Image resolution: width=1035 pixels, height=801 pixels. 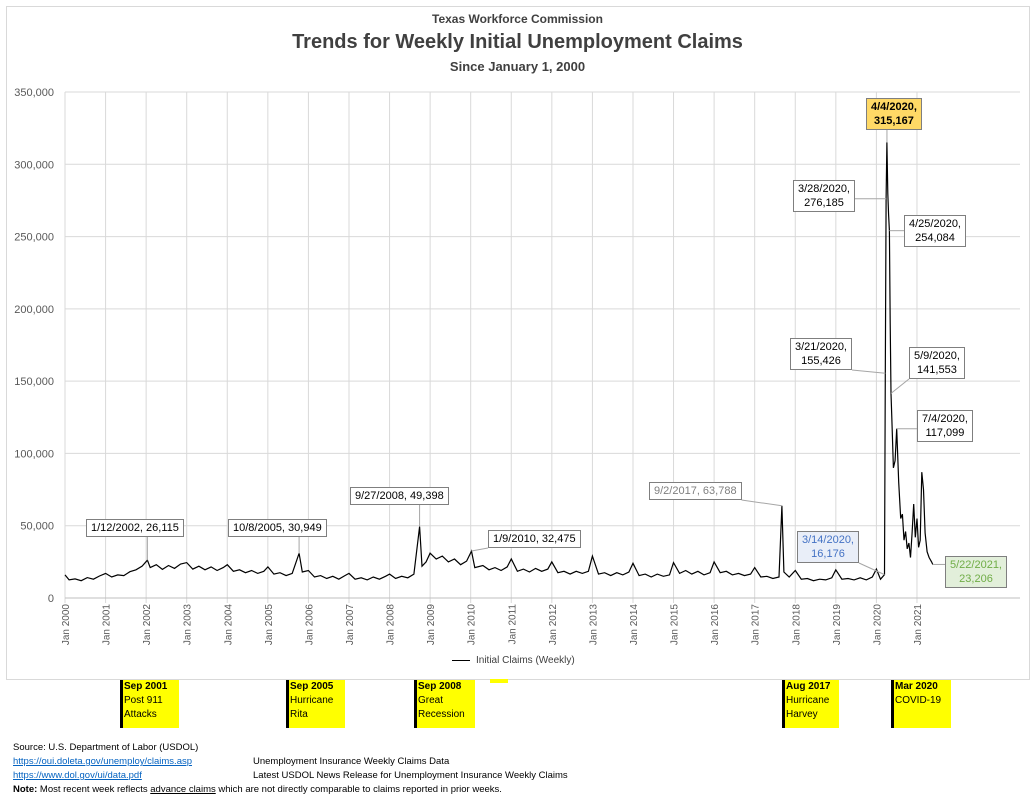 What do you see at coordinates (77, 775) in the screenshot?
I see `news-release-link: https://www.dol.gov/ui/data.pdf` at bounding box center [77, 775].